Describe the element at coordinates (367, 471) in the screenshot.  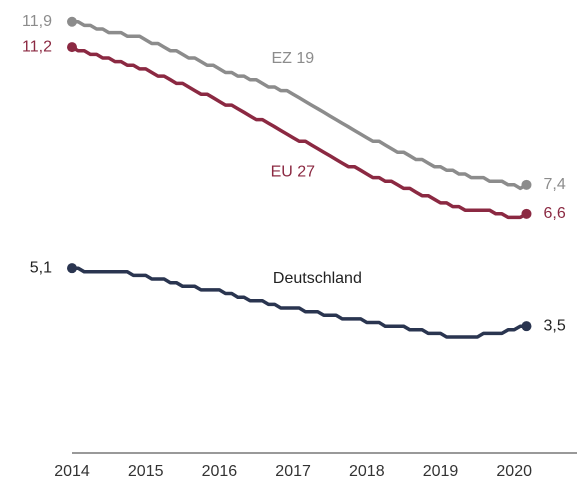
I see `x-tick-label: 2018` at that location.